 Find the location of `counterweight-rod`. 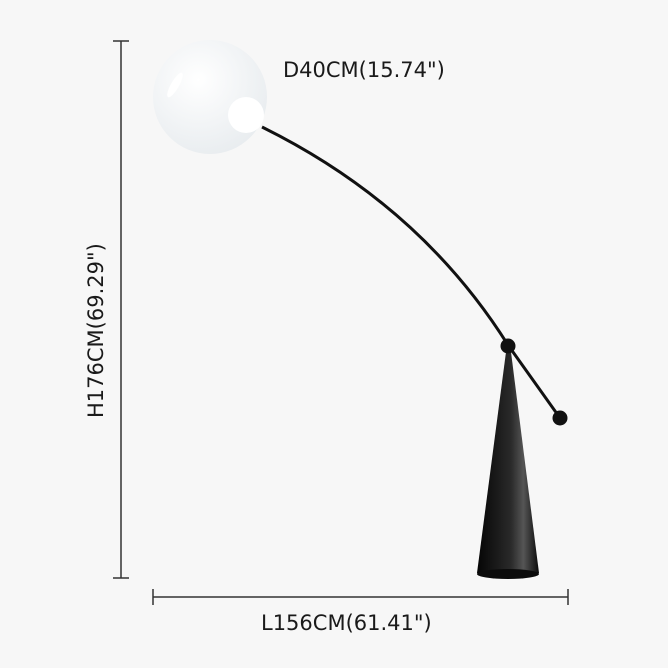

counterweight-rod is located at coordinates (534, 381).